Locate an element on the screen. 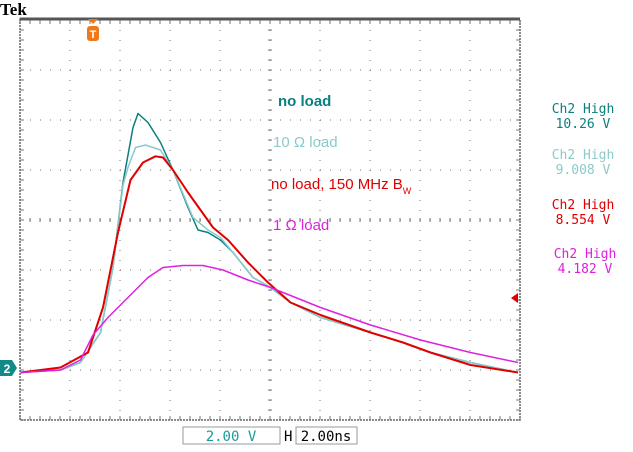  channel-2-ground-marker: 2 is located at coordinates (8, 368).